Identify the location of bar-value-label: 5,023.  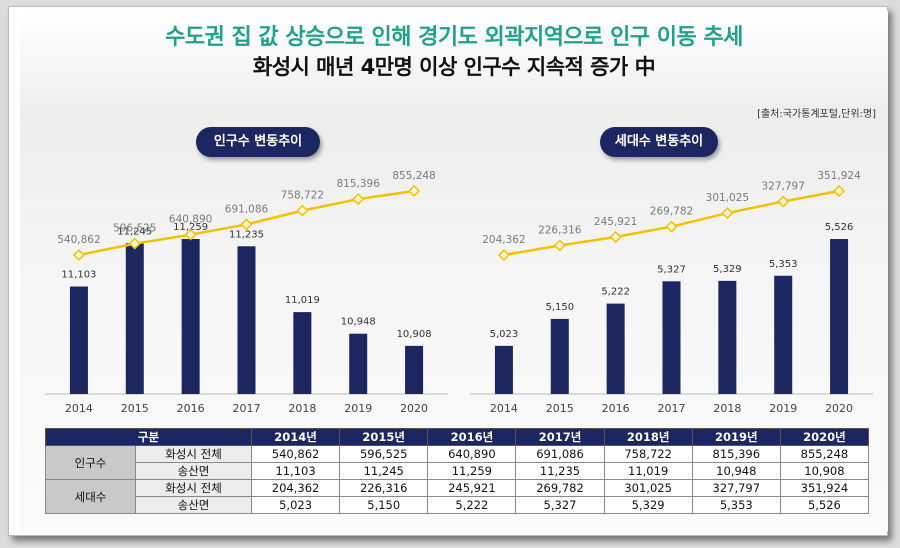
(504, 334).